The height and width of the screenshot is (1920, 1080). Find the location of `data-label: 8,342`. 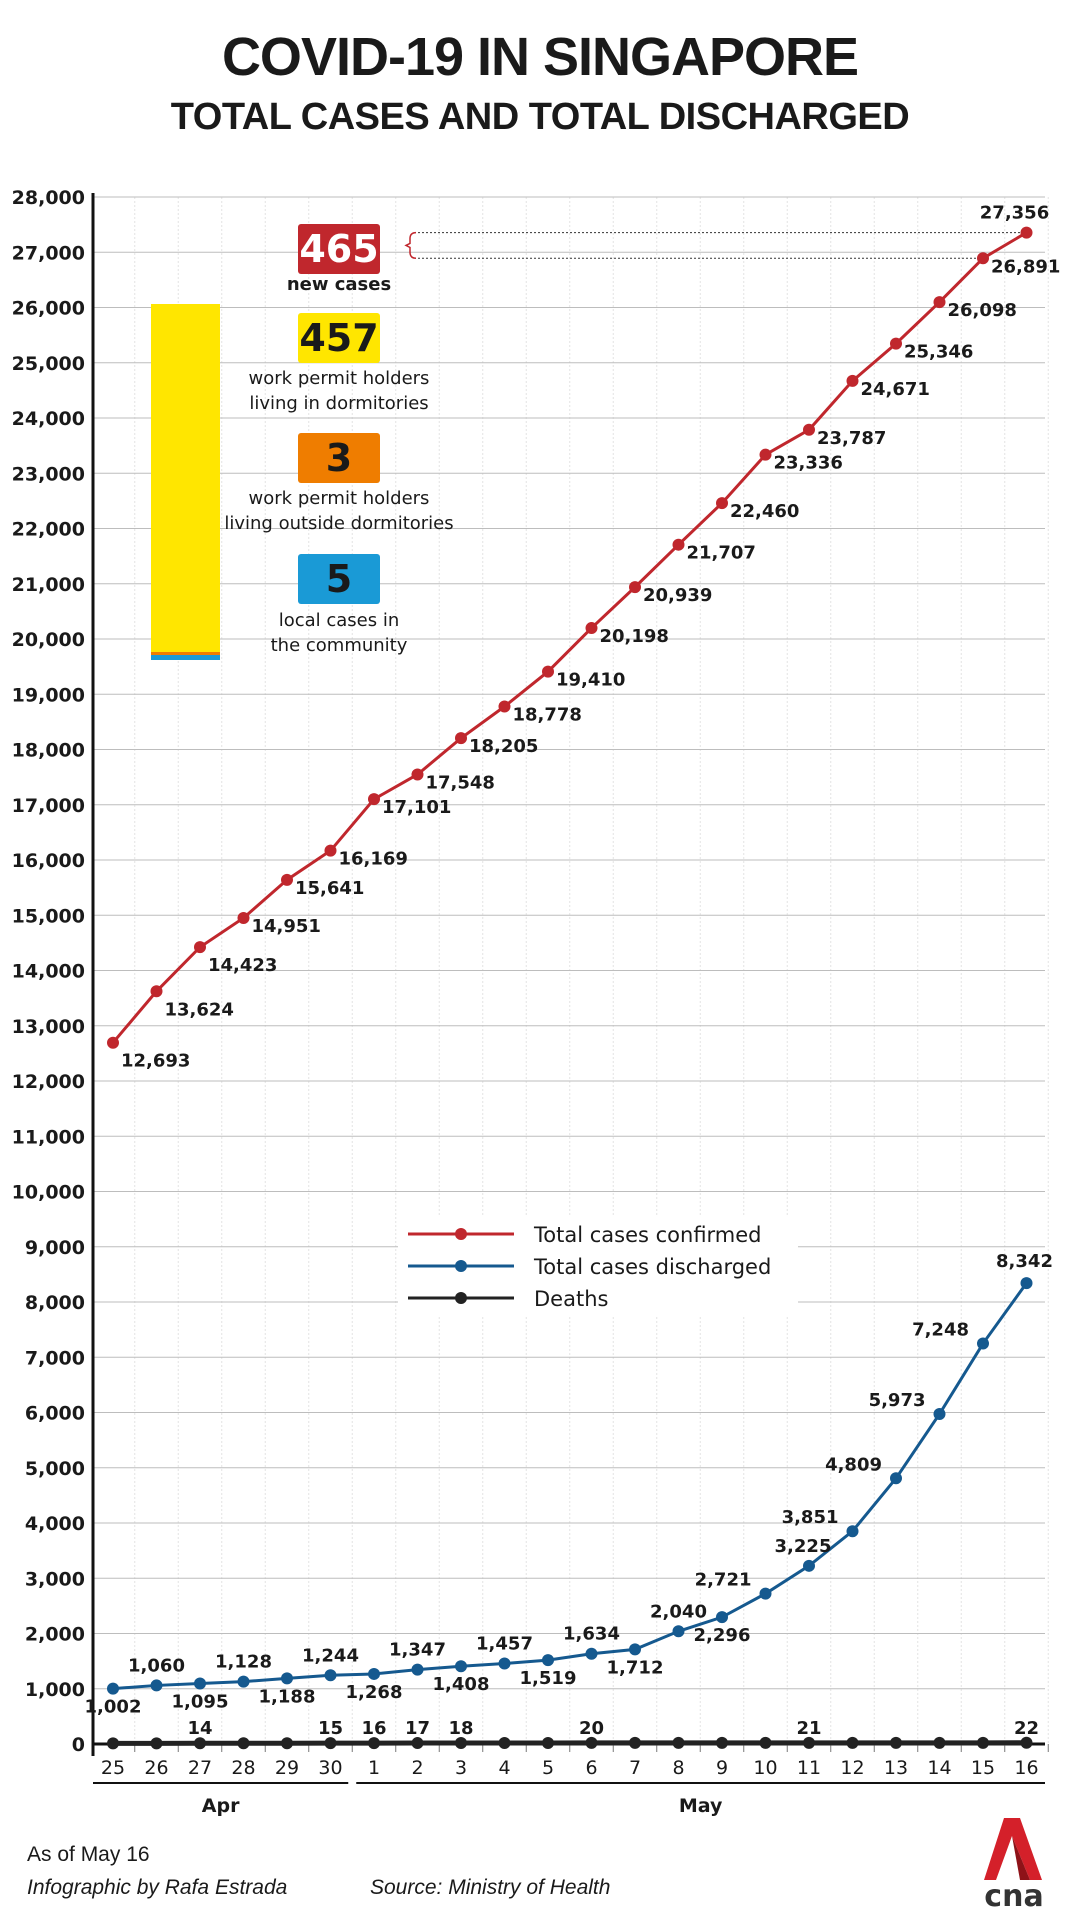

data-label: 8,342 is located at coordinates (1024, 1261).